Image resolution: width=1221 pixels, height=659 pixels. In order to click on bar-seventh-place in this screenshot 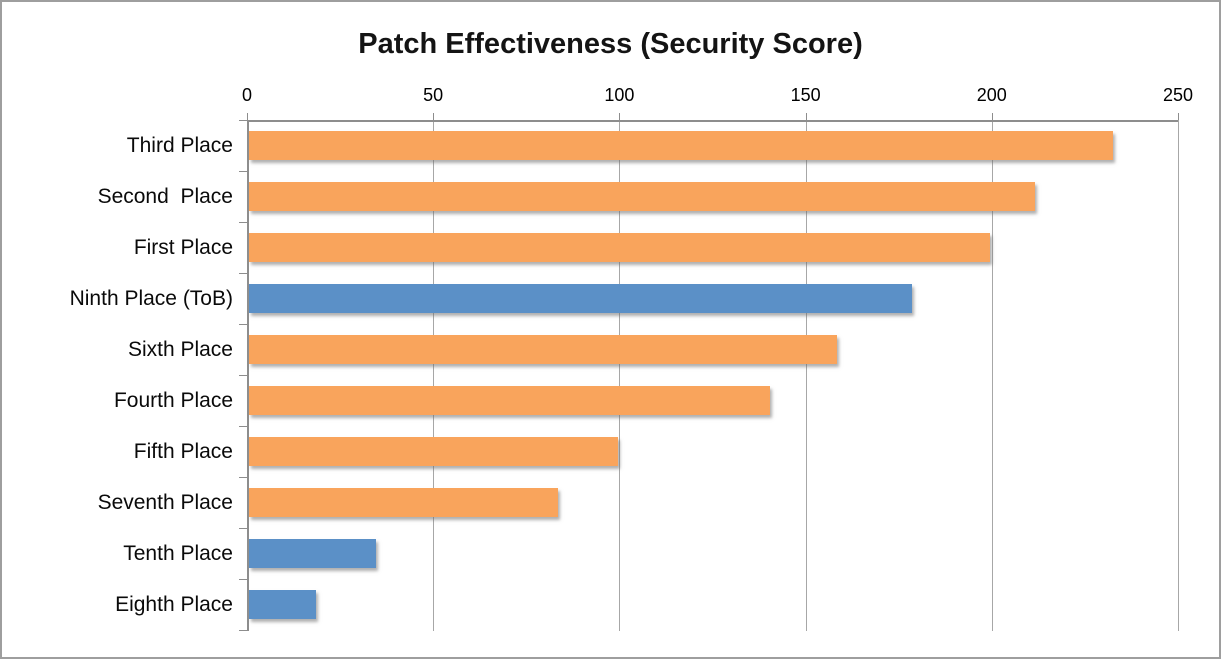, I will do `click(404, 502)`.